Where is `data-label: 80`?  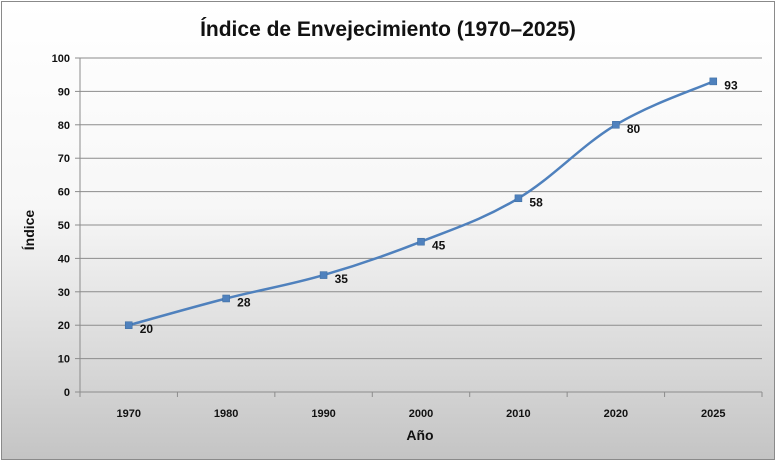 data-label: 80 is located at coordinates (634, 129).